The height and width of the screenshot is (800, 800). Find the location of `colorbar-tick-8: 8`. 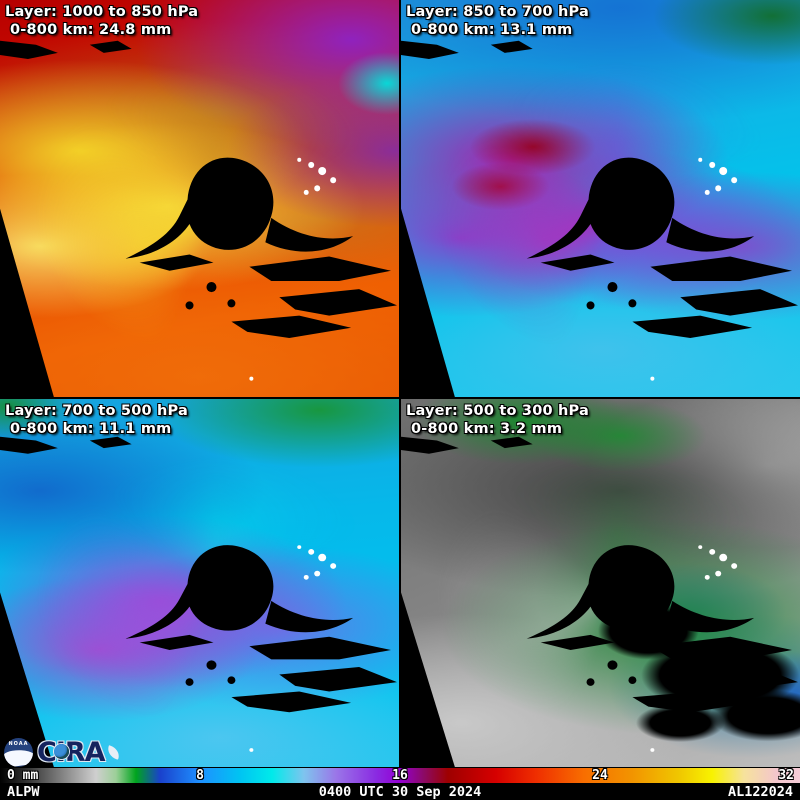

colorbar-tick-8: 8 is located at coordinates (200, 775).